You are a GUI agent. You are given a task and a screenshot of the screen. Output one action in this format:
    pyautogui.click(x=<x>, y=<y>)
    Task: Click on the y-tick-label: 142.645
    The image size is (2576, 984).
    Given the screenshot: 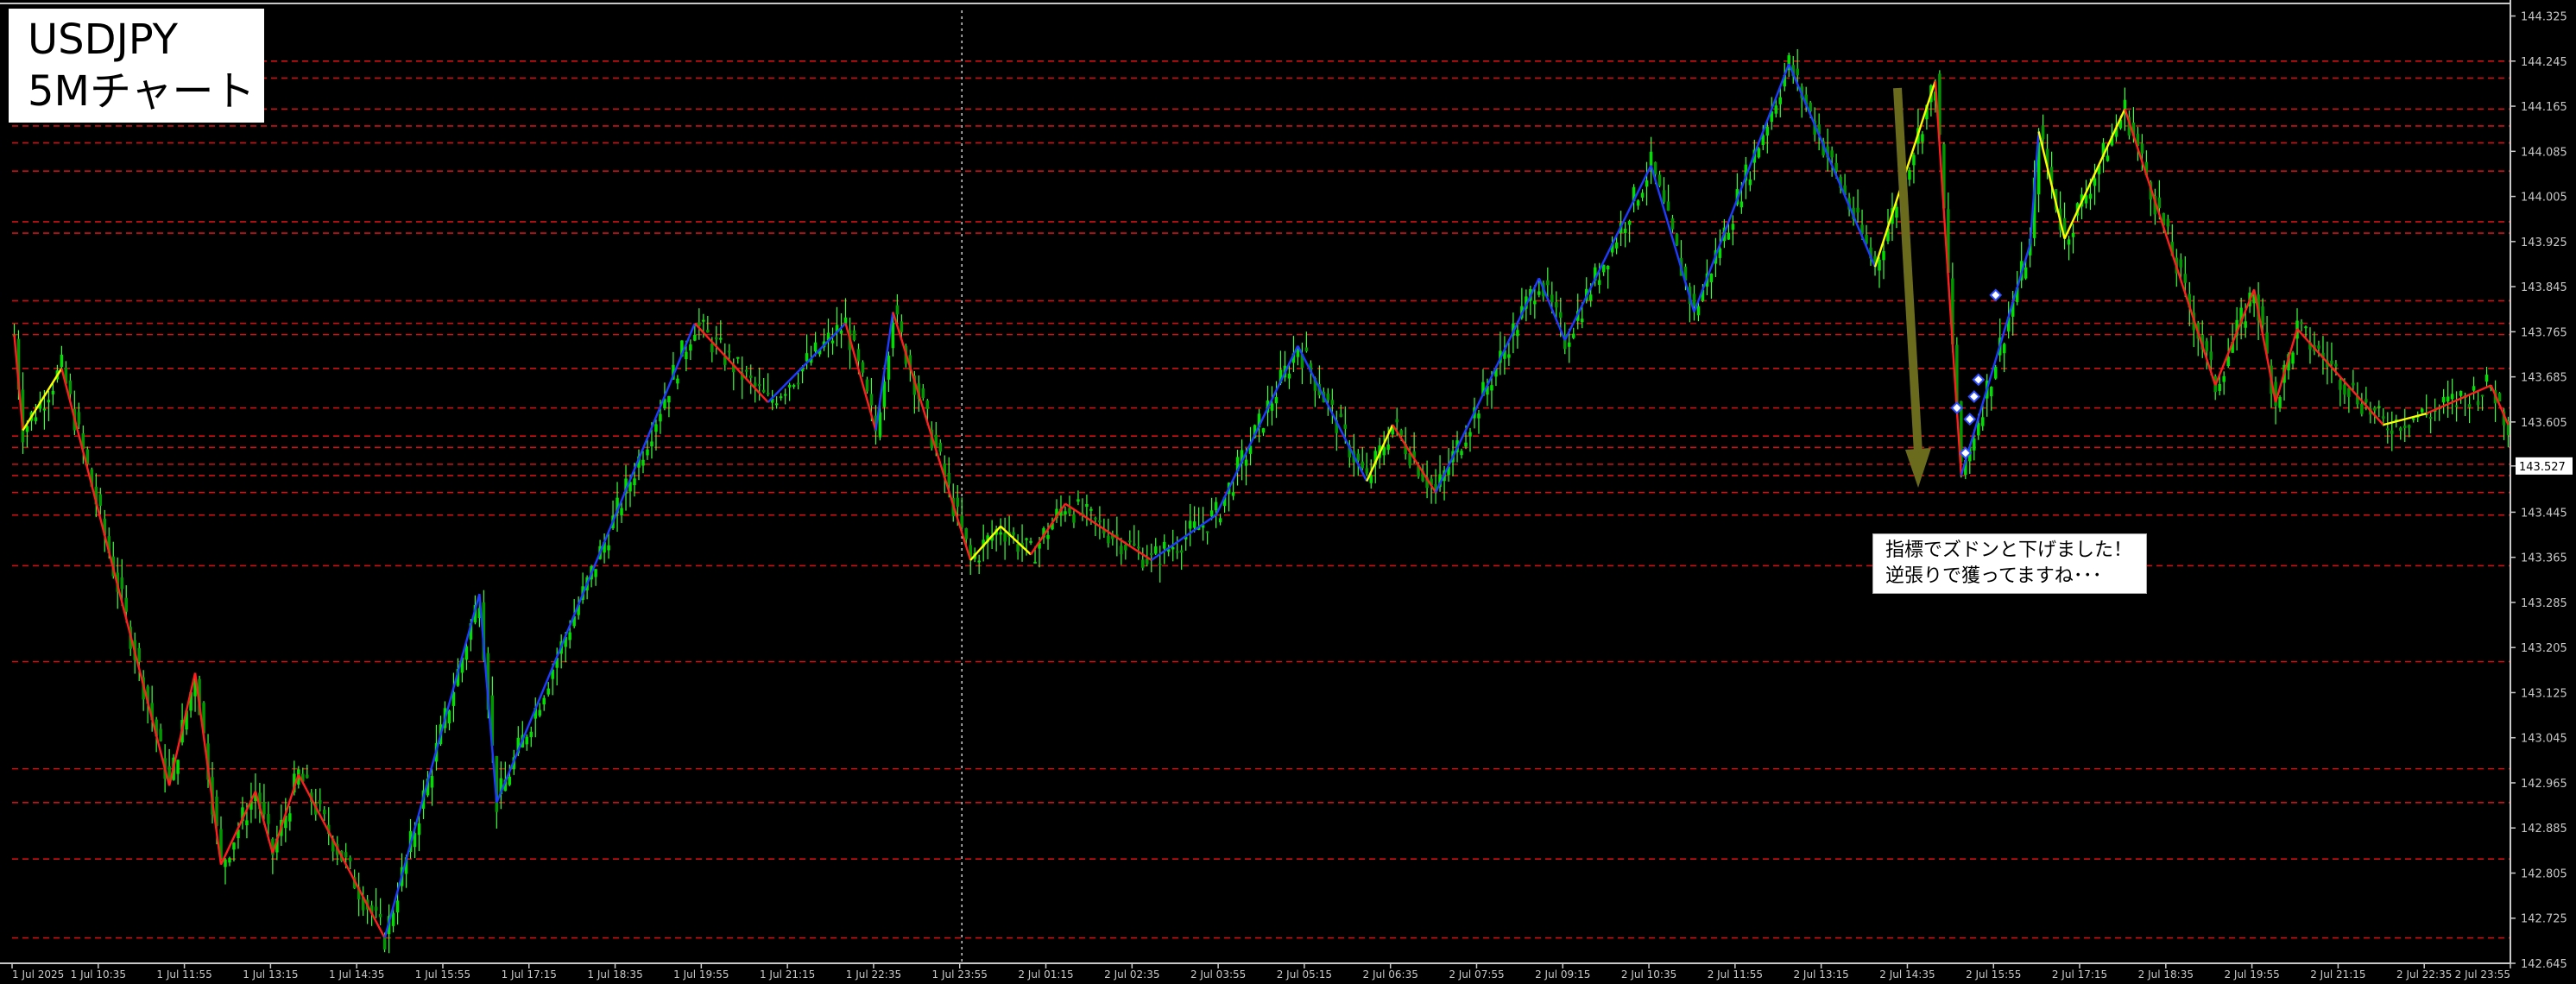 What is the action you would take?
    pyautogui.click(x=2544, y=964)
    